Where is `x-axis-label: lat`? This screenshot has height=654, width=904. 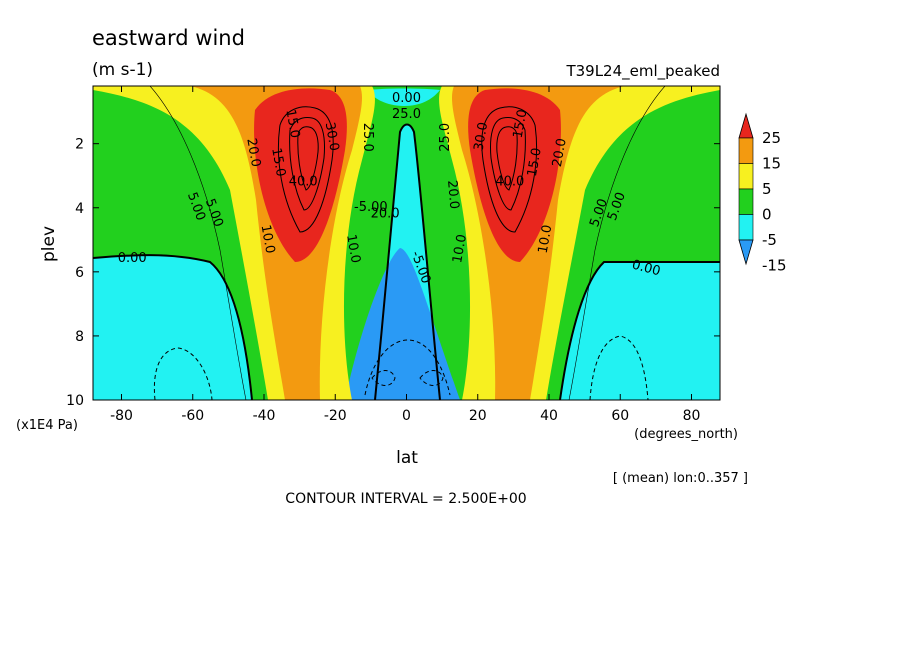 x-axis-label: lat is located at coordinates (407, 458).